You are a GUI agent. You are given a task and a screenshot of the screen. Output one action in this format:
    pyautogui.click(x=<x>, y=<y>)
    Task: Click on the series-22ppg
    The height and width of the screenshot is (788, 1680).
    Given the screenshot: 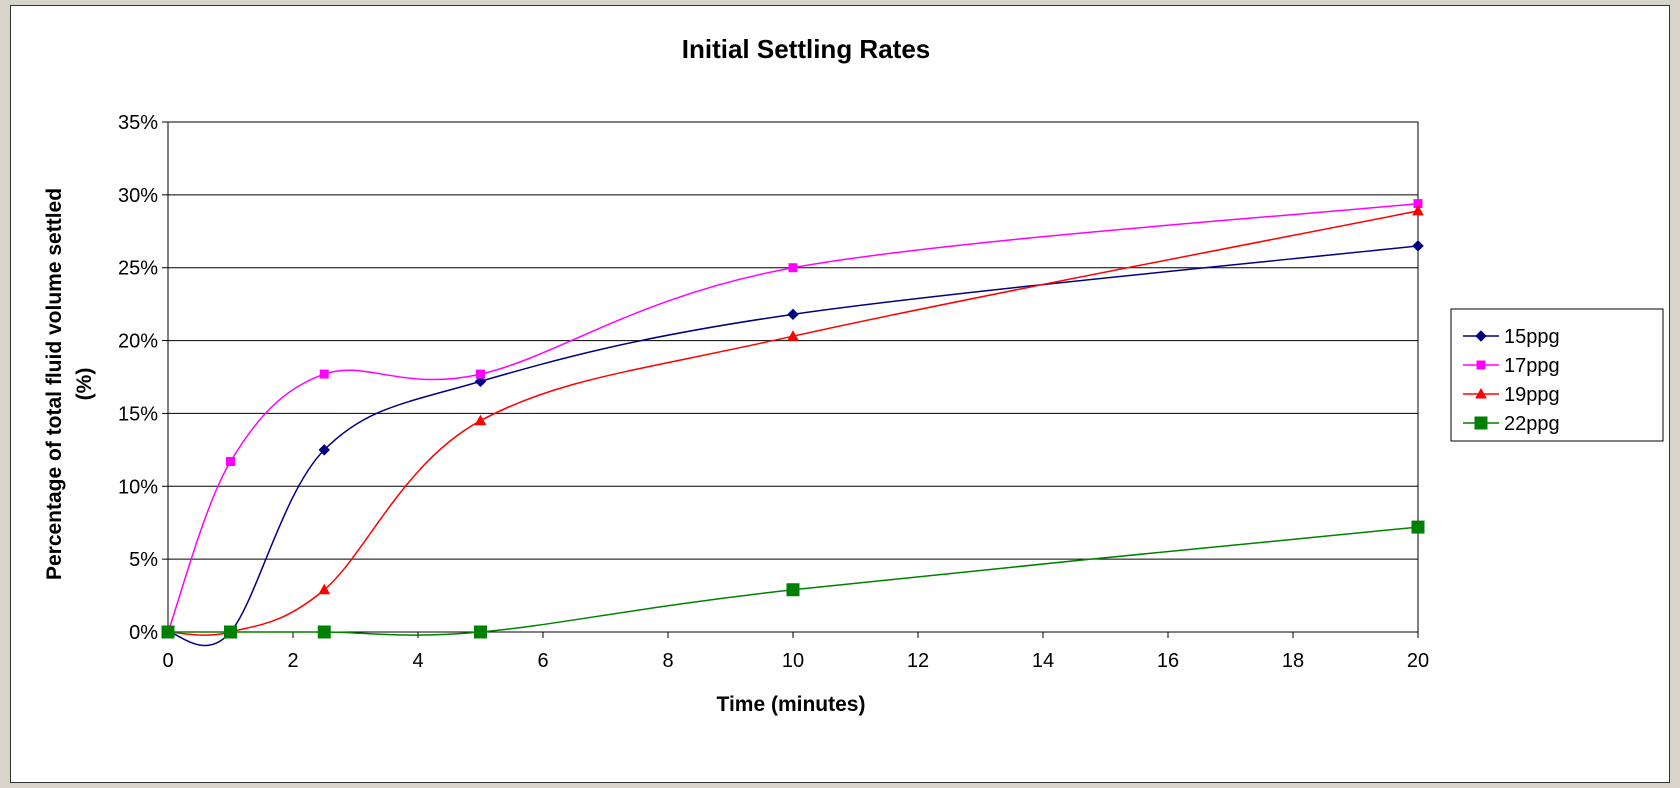 What is the action you would take?
    pyautogui.click(x=793, y=579)
    